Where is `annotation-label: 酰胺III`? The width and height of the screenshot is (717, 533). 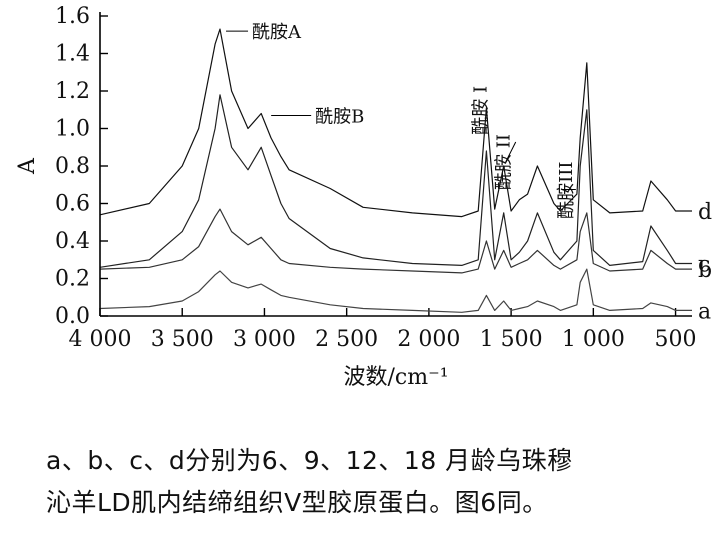 annotation-label: 酰胺III is located at coordinates (566, 190).